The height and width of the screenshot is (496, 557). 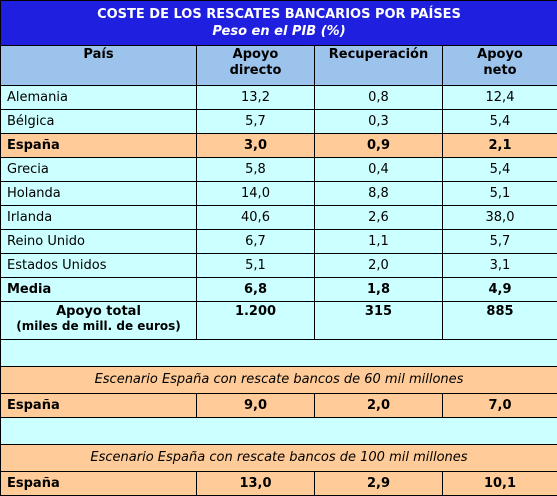 I want to click on table-row: Bélgica 5,7 0,3 5,4, so click(x=279, y=122).